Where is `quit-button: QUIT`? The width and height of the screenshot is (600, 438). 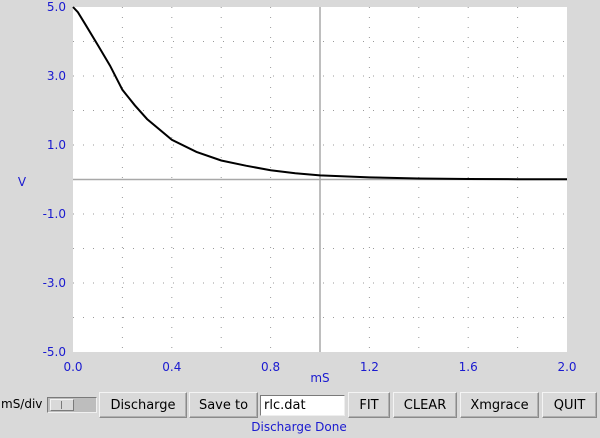 quit-button: QUIT is located at coordinates (569, 405).